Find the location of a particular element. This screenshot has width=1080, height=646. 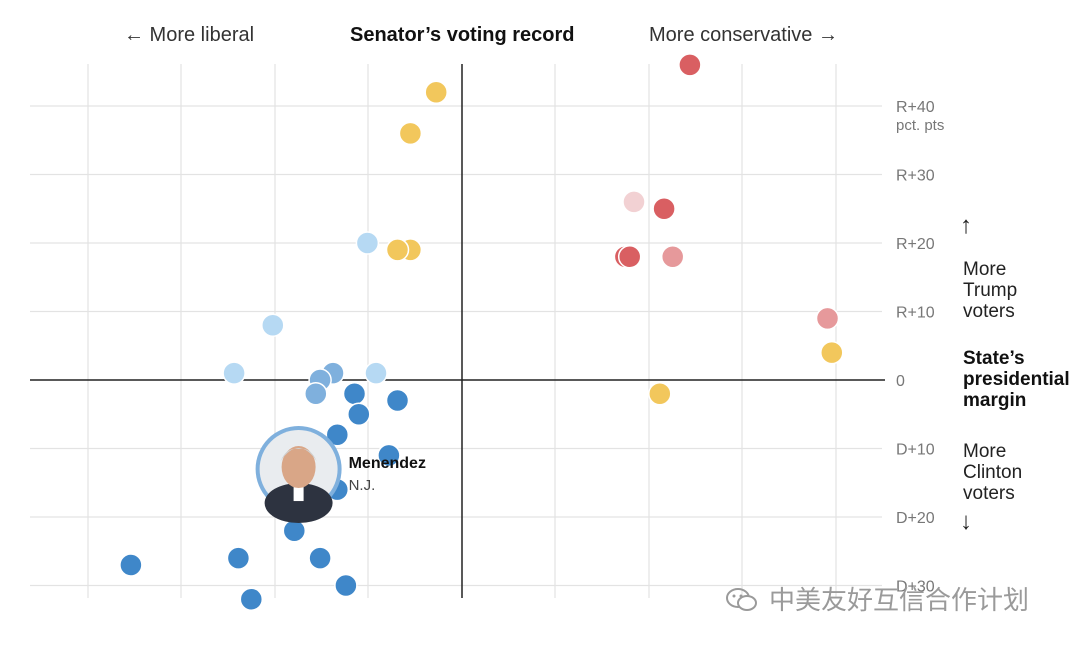

more-liberal-label: ← More liberal is located at coordinates (189, 35).